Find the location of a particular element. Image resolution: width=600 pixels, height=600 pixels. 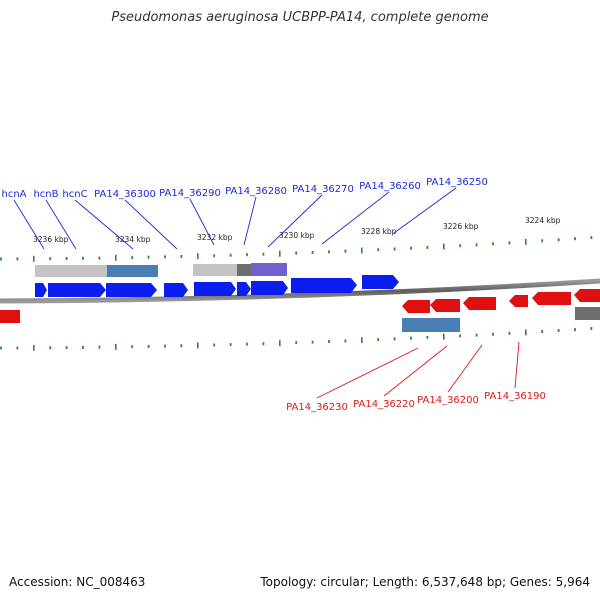

scale-label: 3224 kbp is located at coordinates (543, 220).